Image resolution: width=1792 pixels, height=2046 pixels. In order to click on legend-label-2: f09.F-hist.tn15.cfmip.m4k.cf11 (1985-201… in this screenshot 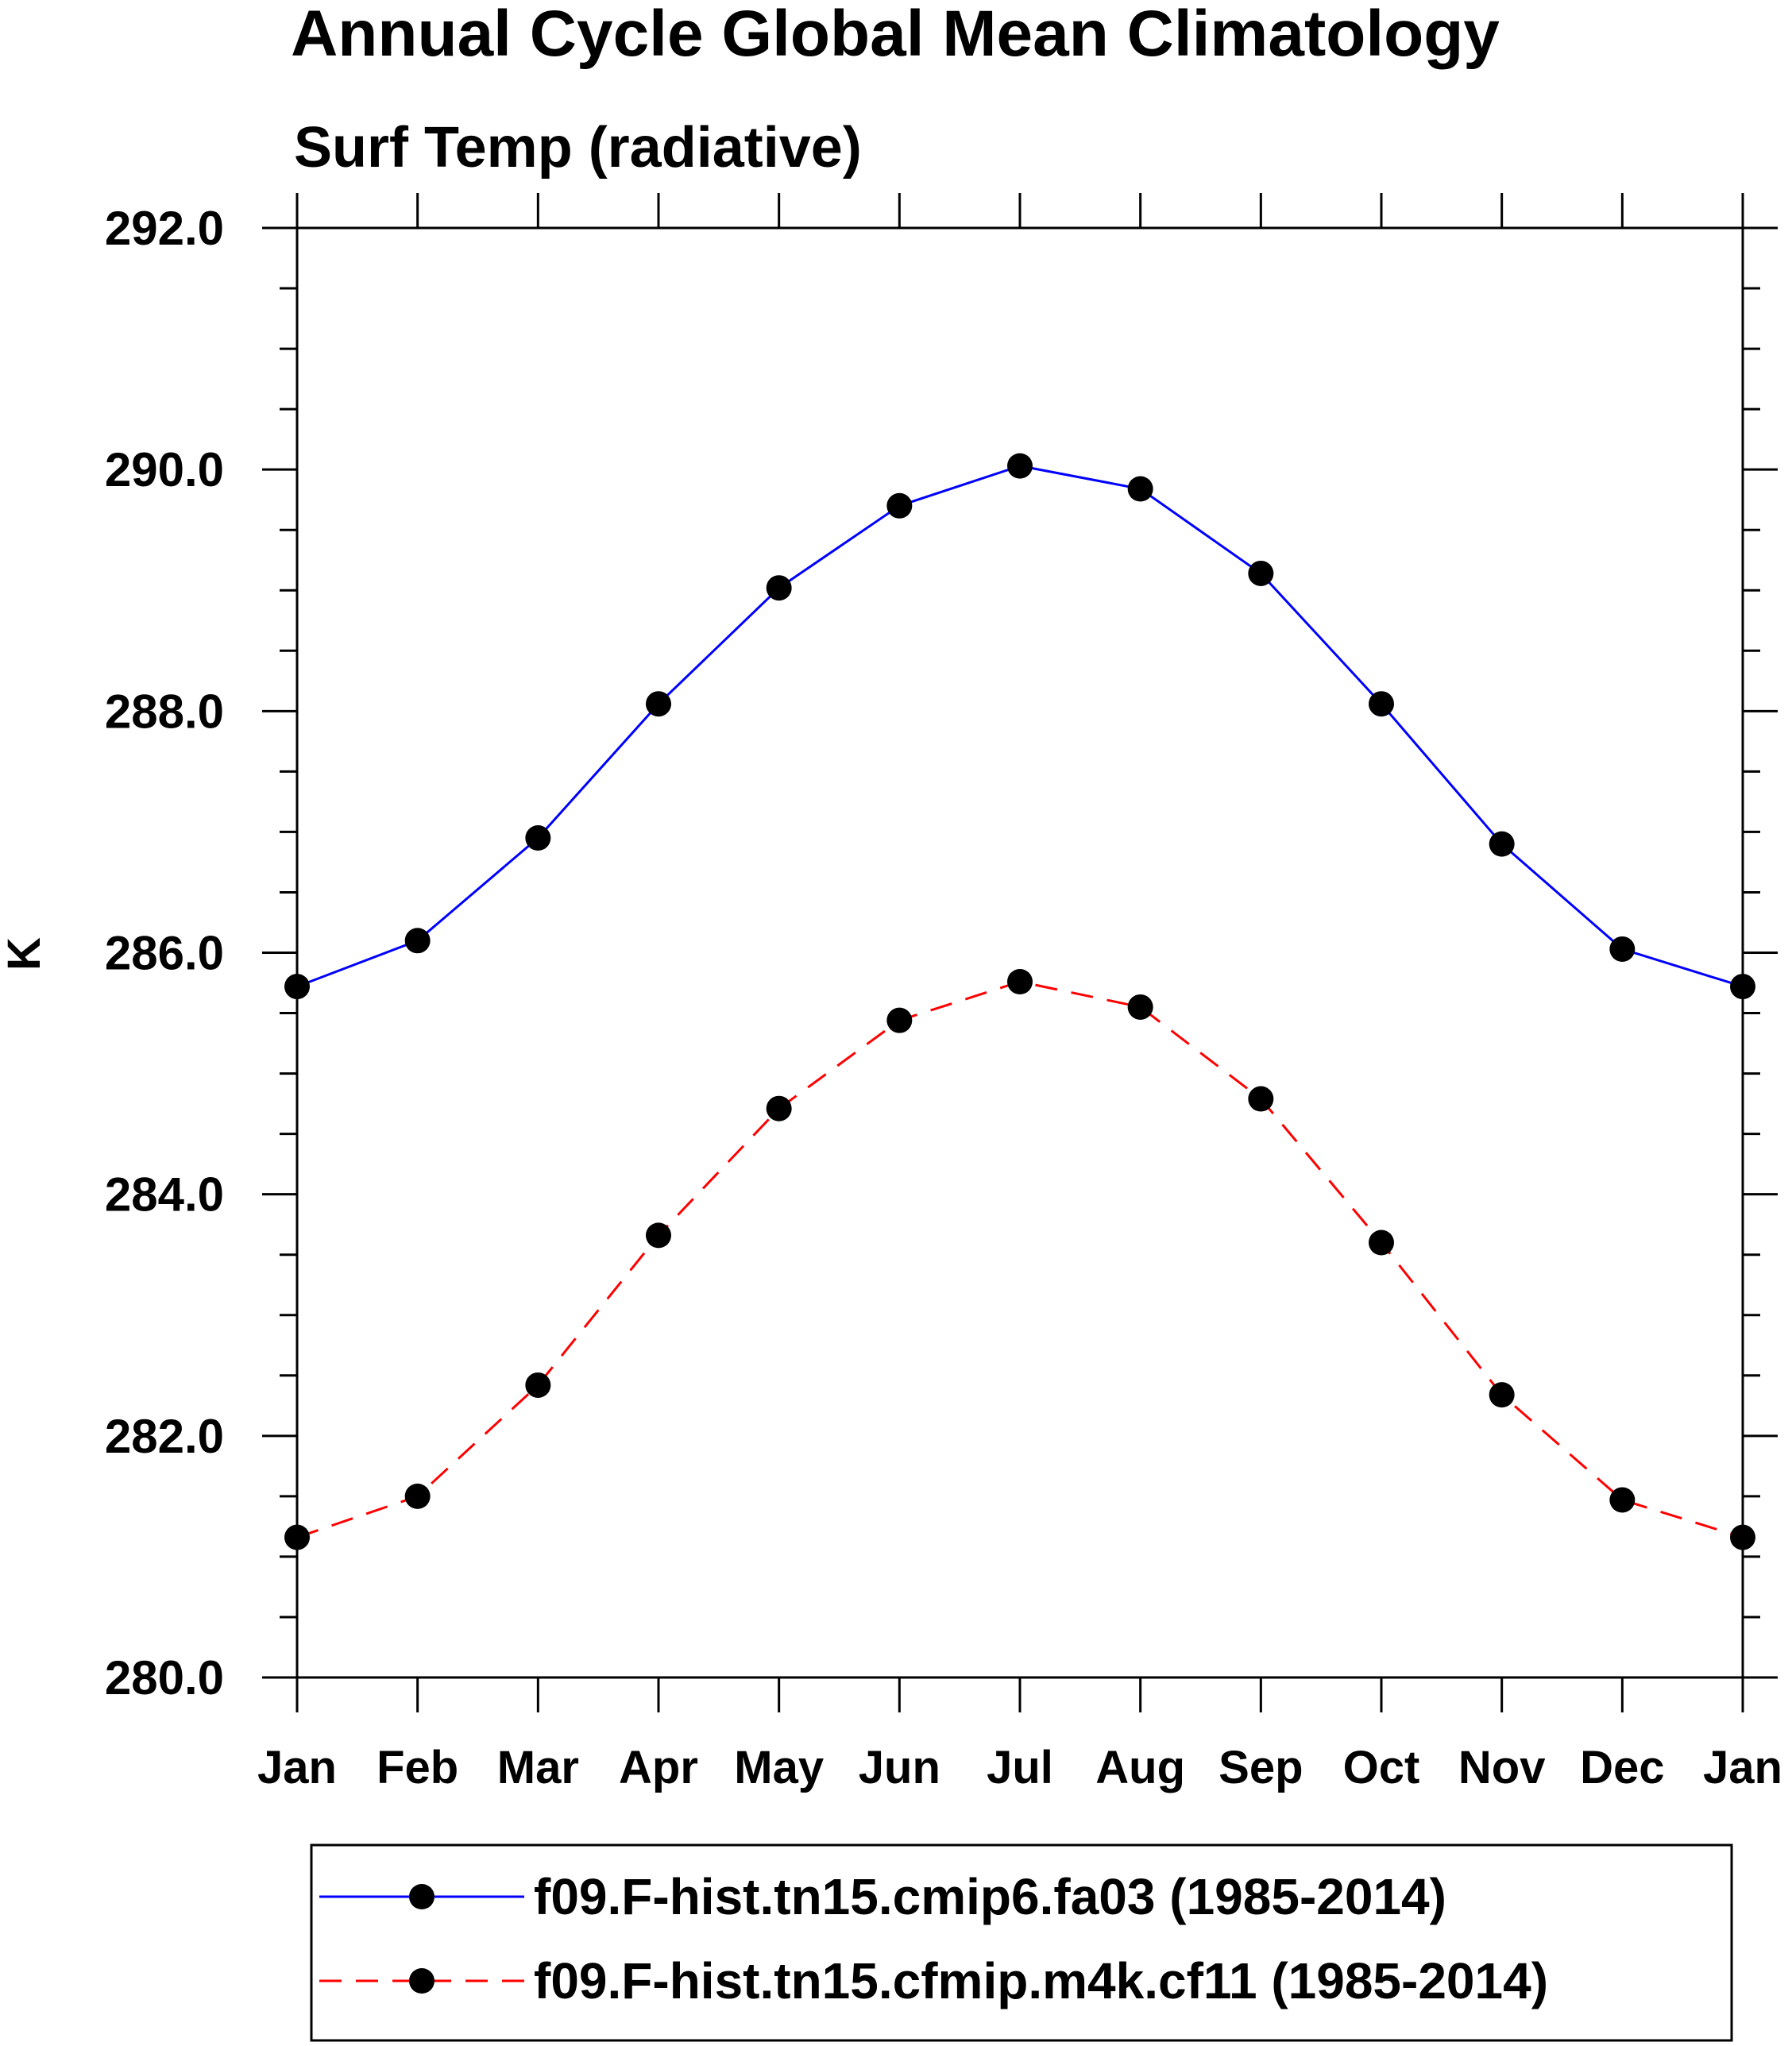, I will do `click(1041, 1980)`.